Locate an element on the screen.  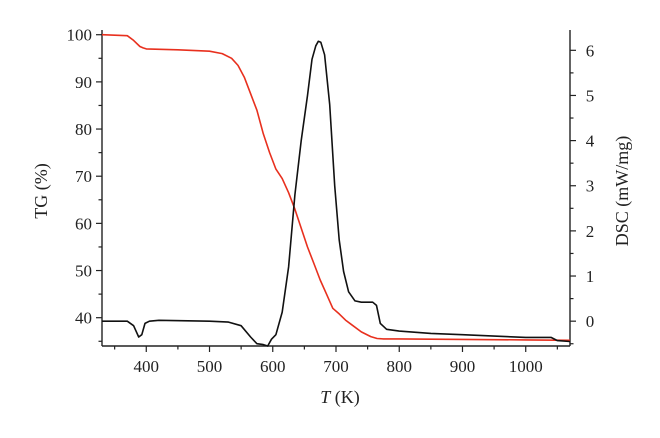
left-y-tick-label: 60 is located at coordinates (83, 223).